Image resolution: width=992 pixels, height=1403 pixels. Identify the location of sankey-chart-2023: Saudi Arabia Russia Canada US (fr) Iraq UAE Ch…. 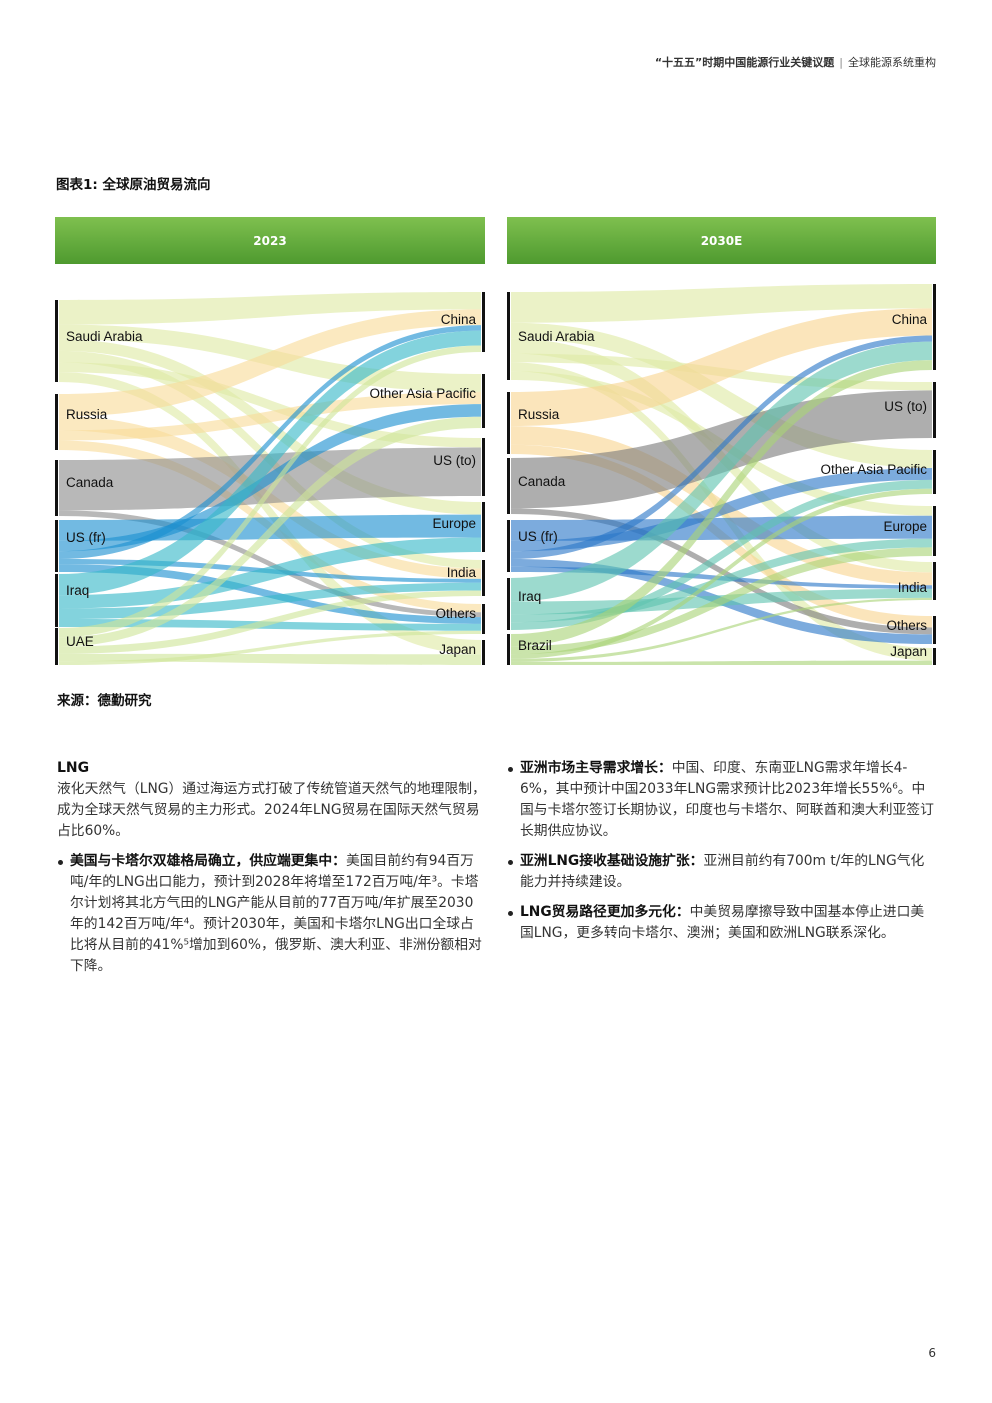
(270, 478).